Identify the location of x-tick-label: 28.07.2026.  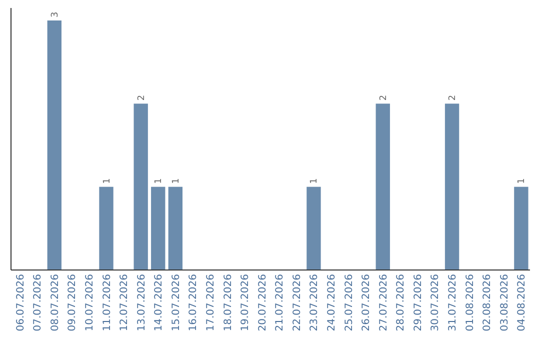
(401, 303).